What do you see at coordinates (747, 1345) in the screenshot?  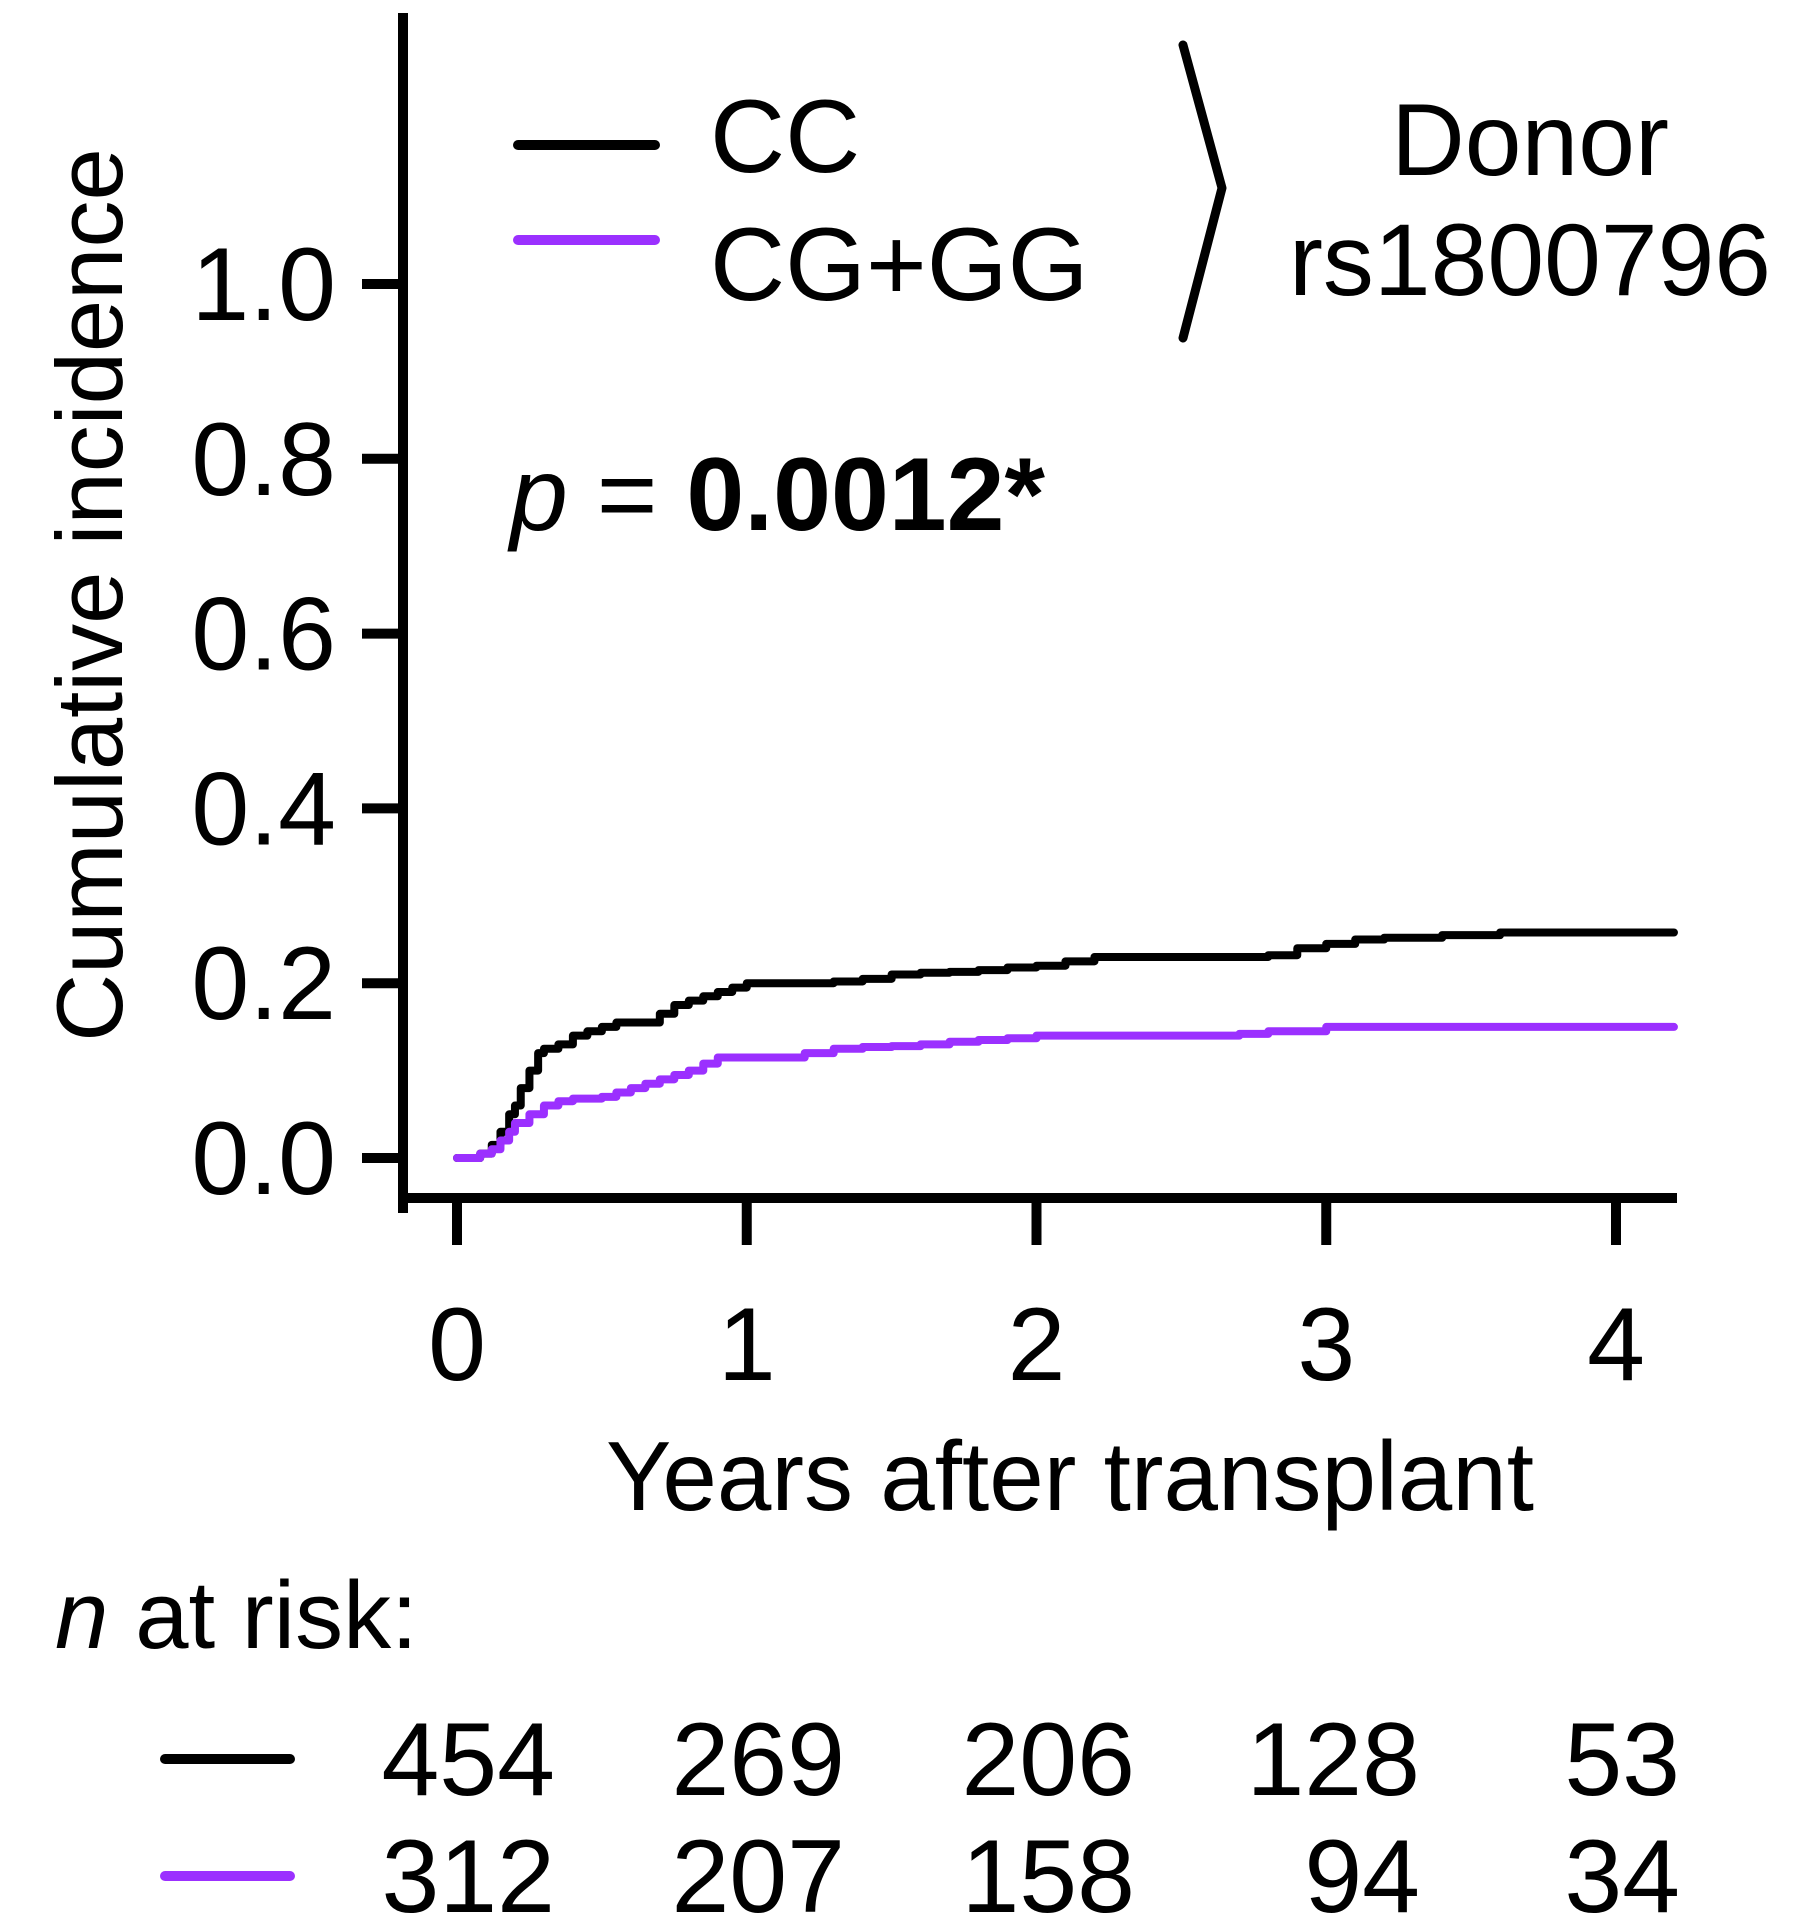 I see `x-tick-label: 1` at bounding box center [747, 1345].